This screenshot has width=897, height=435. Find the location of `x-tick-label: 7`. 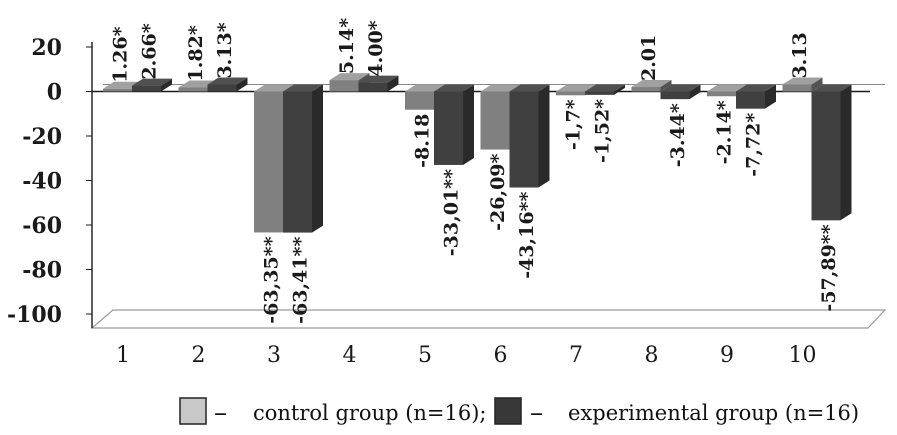

x-tick-label: 7 is located at coordinates (576, 355).